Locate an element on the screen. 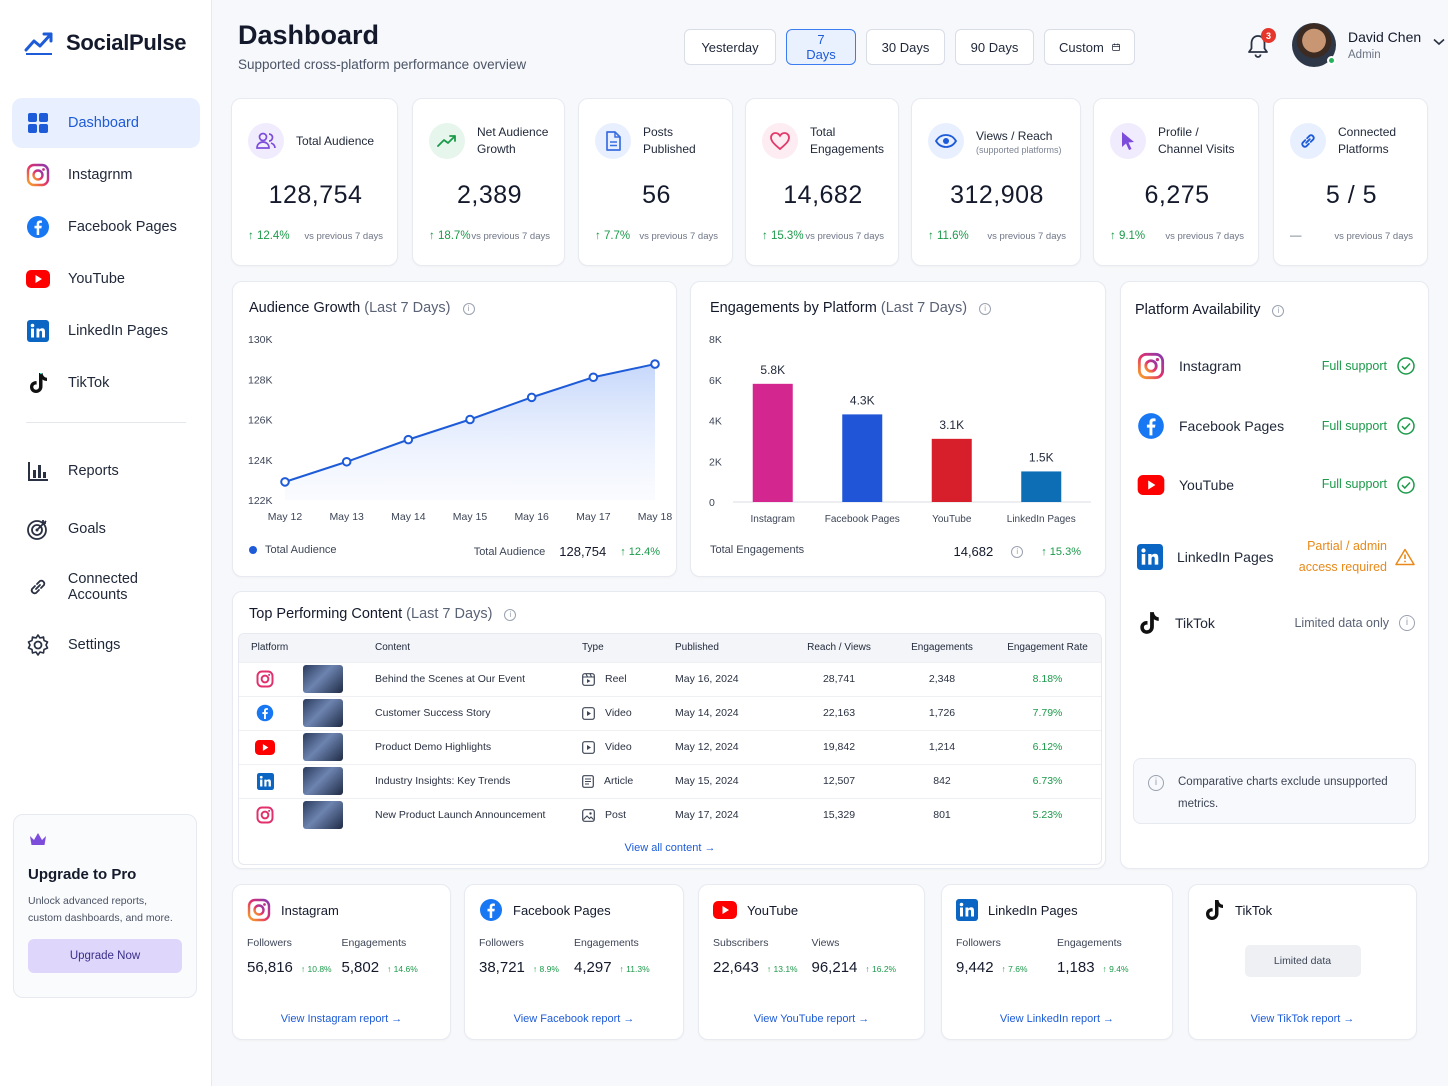  kpi-change: — is located at coordinates (1296, 236).